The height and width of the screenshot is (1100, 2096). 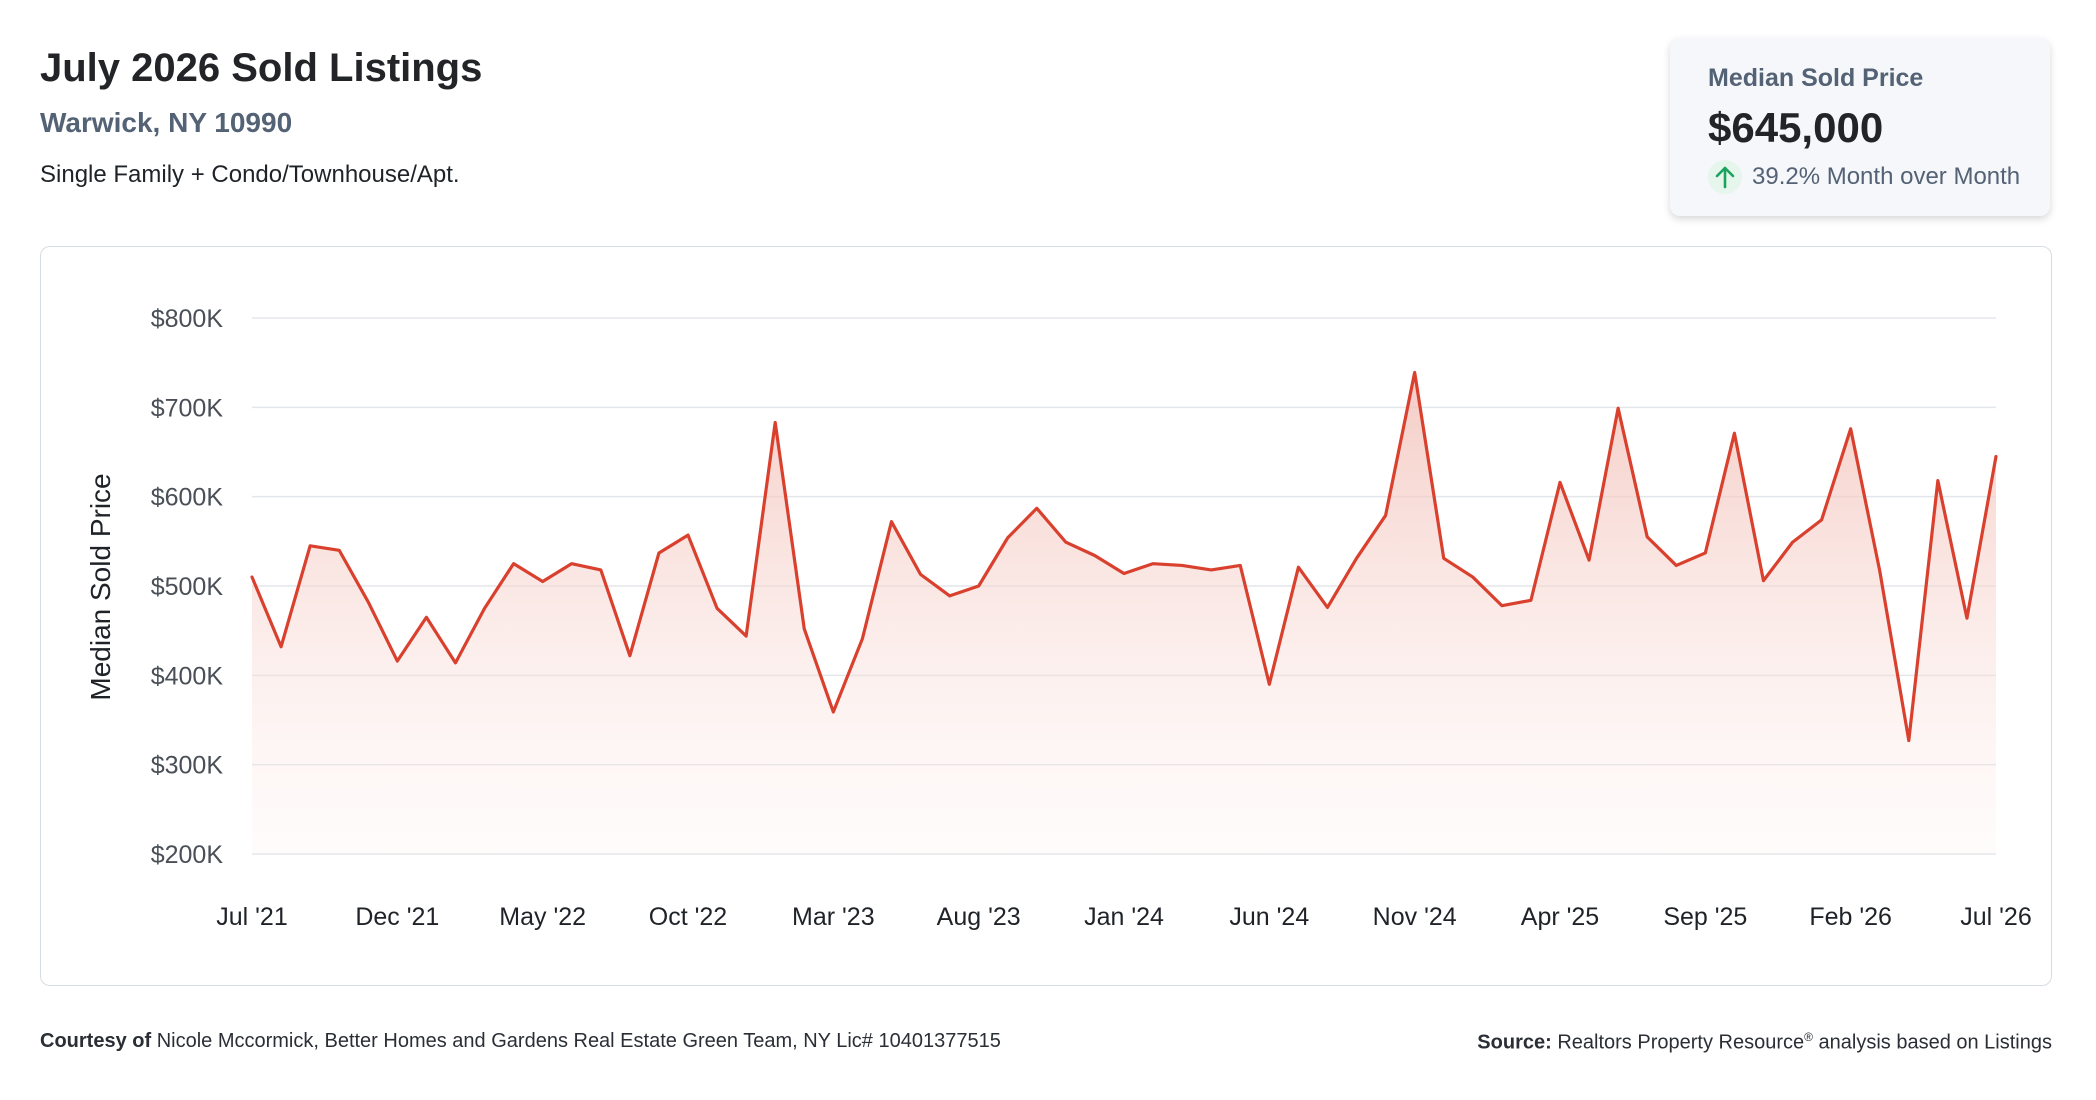 What do you see at coordinates (261, 68) in the screenshot?
I see `page-title: July 2026 Sold Listings` at bounding box center [261, 68].